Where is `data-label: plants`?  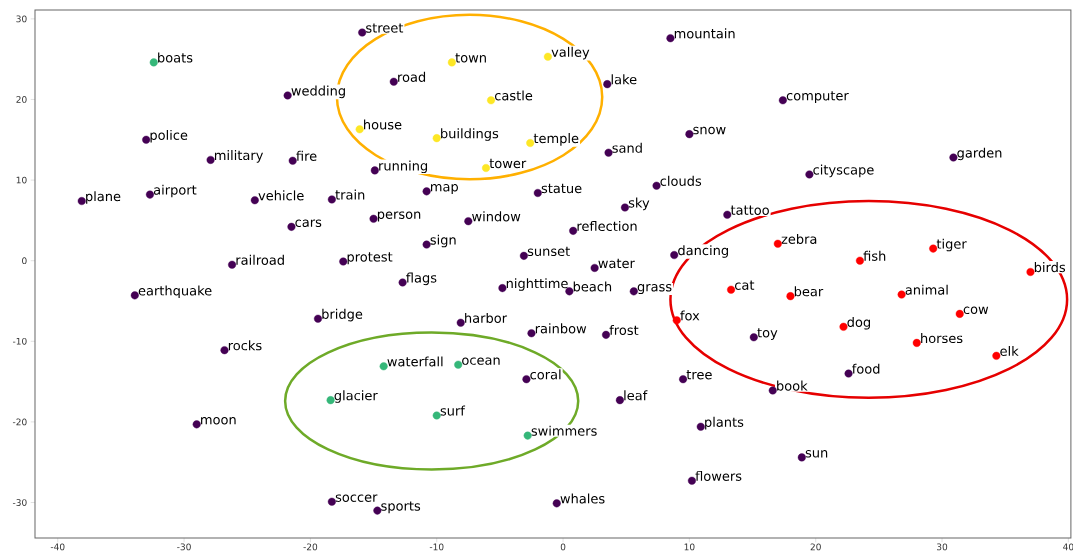 data-label: plants is located at coordinates (724, 423).